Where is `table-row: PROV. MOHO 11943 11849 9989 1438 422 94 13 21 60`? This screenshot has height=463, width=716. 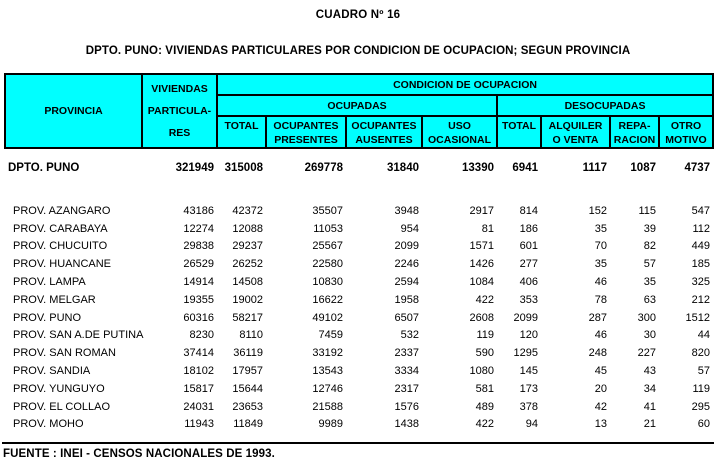
table-row: PROV. MOHO 11943 11849 9989 1438 422 94 13 21 60 is located at coordinates (359, 425).